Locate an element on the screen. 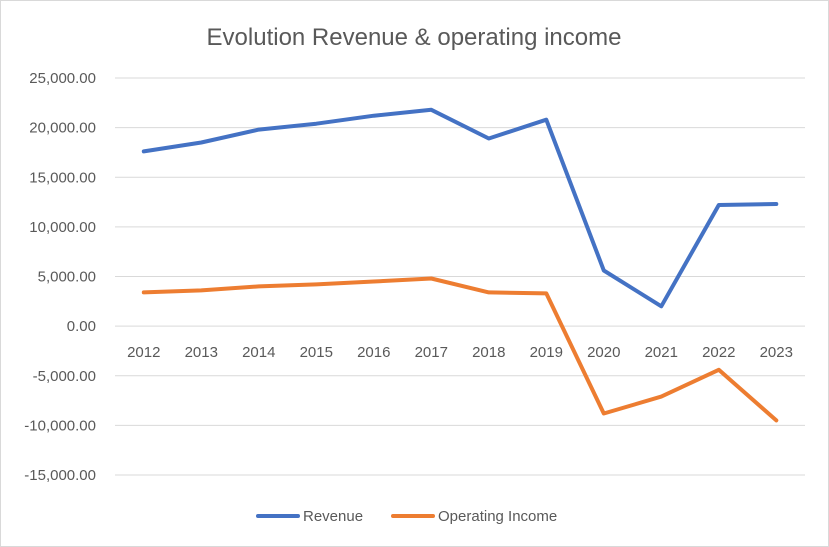  x-tick-label: 2014 is located at coordinates (258, 352).